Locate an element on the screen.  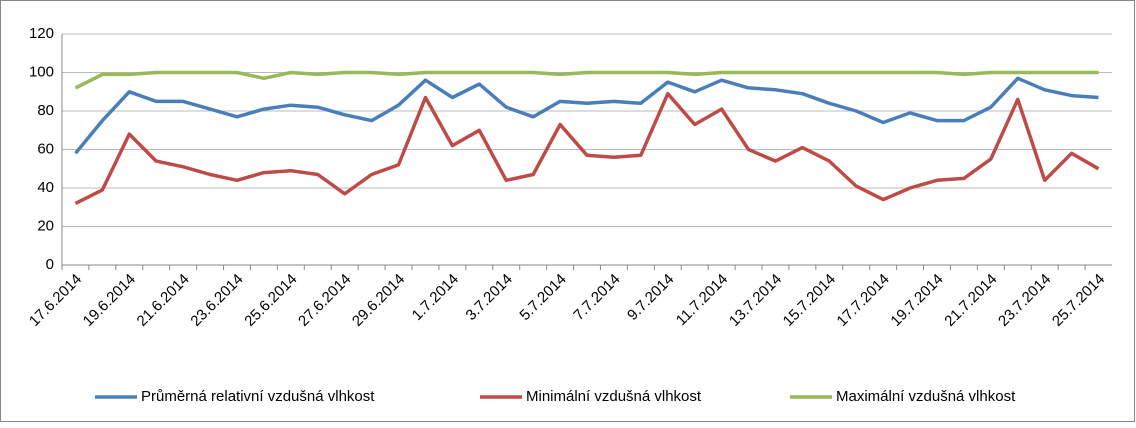
y-tick-label: 120 is located at coordinates (41, 33).